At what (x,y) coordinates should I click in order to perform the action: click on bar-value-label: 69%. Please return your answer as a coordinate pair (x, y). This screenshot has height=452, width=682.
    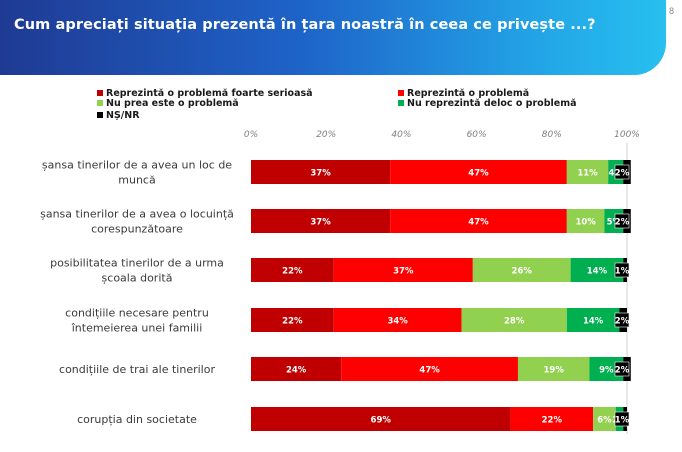
    Looking at the image, I should click on (381, 421).